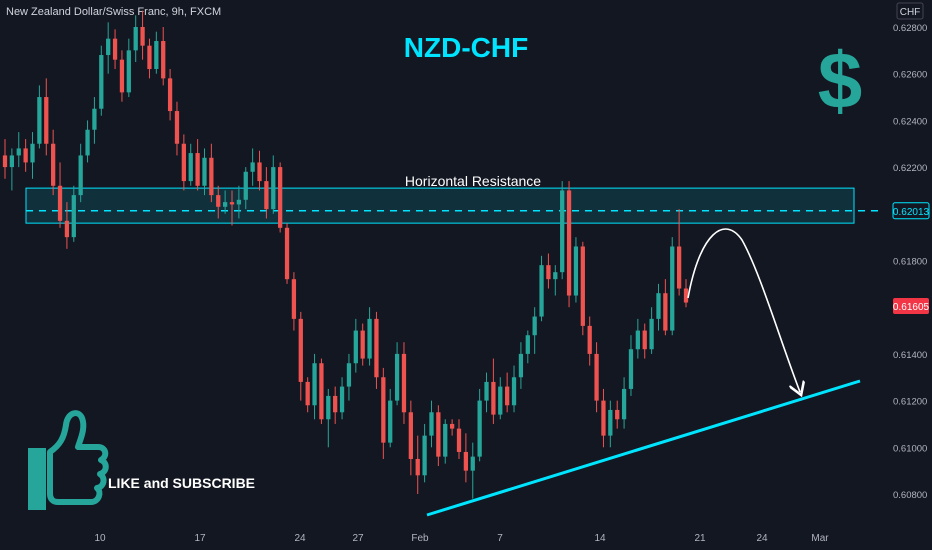 Image resolution: width=932 pixels, height=550 pixels. I want to click on currency-label: CHF, so click(910, 12).